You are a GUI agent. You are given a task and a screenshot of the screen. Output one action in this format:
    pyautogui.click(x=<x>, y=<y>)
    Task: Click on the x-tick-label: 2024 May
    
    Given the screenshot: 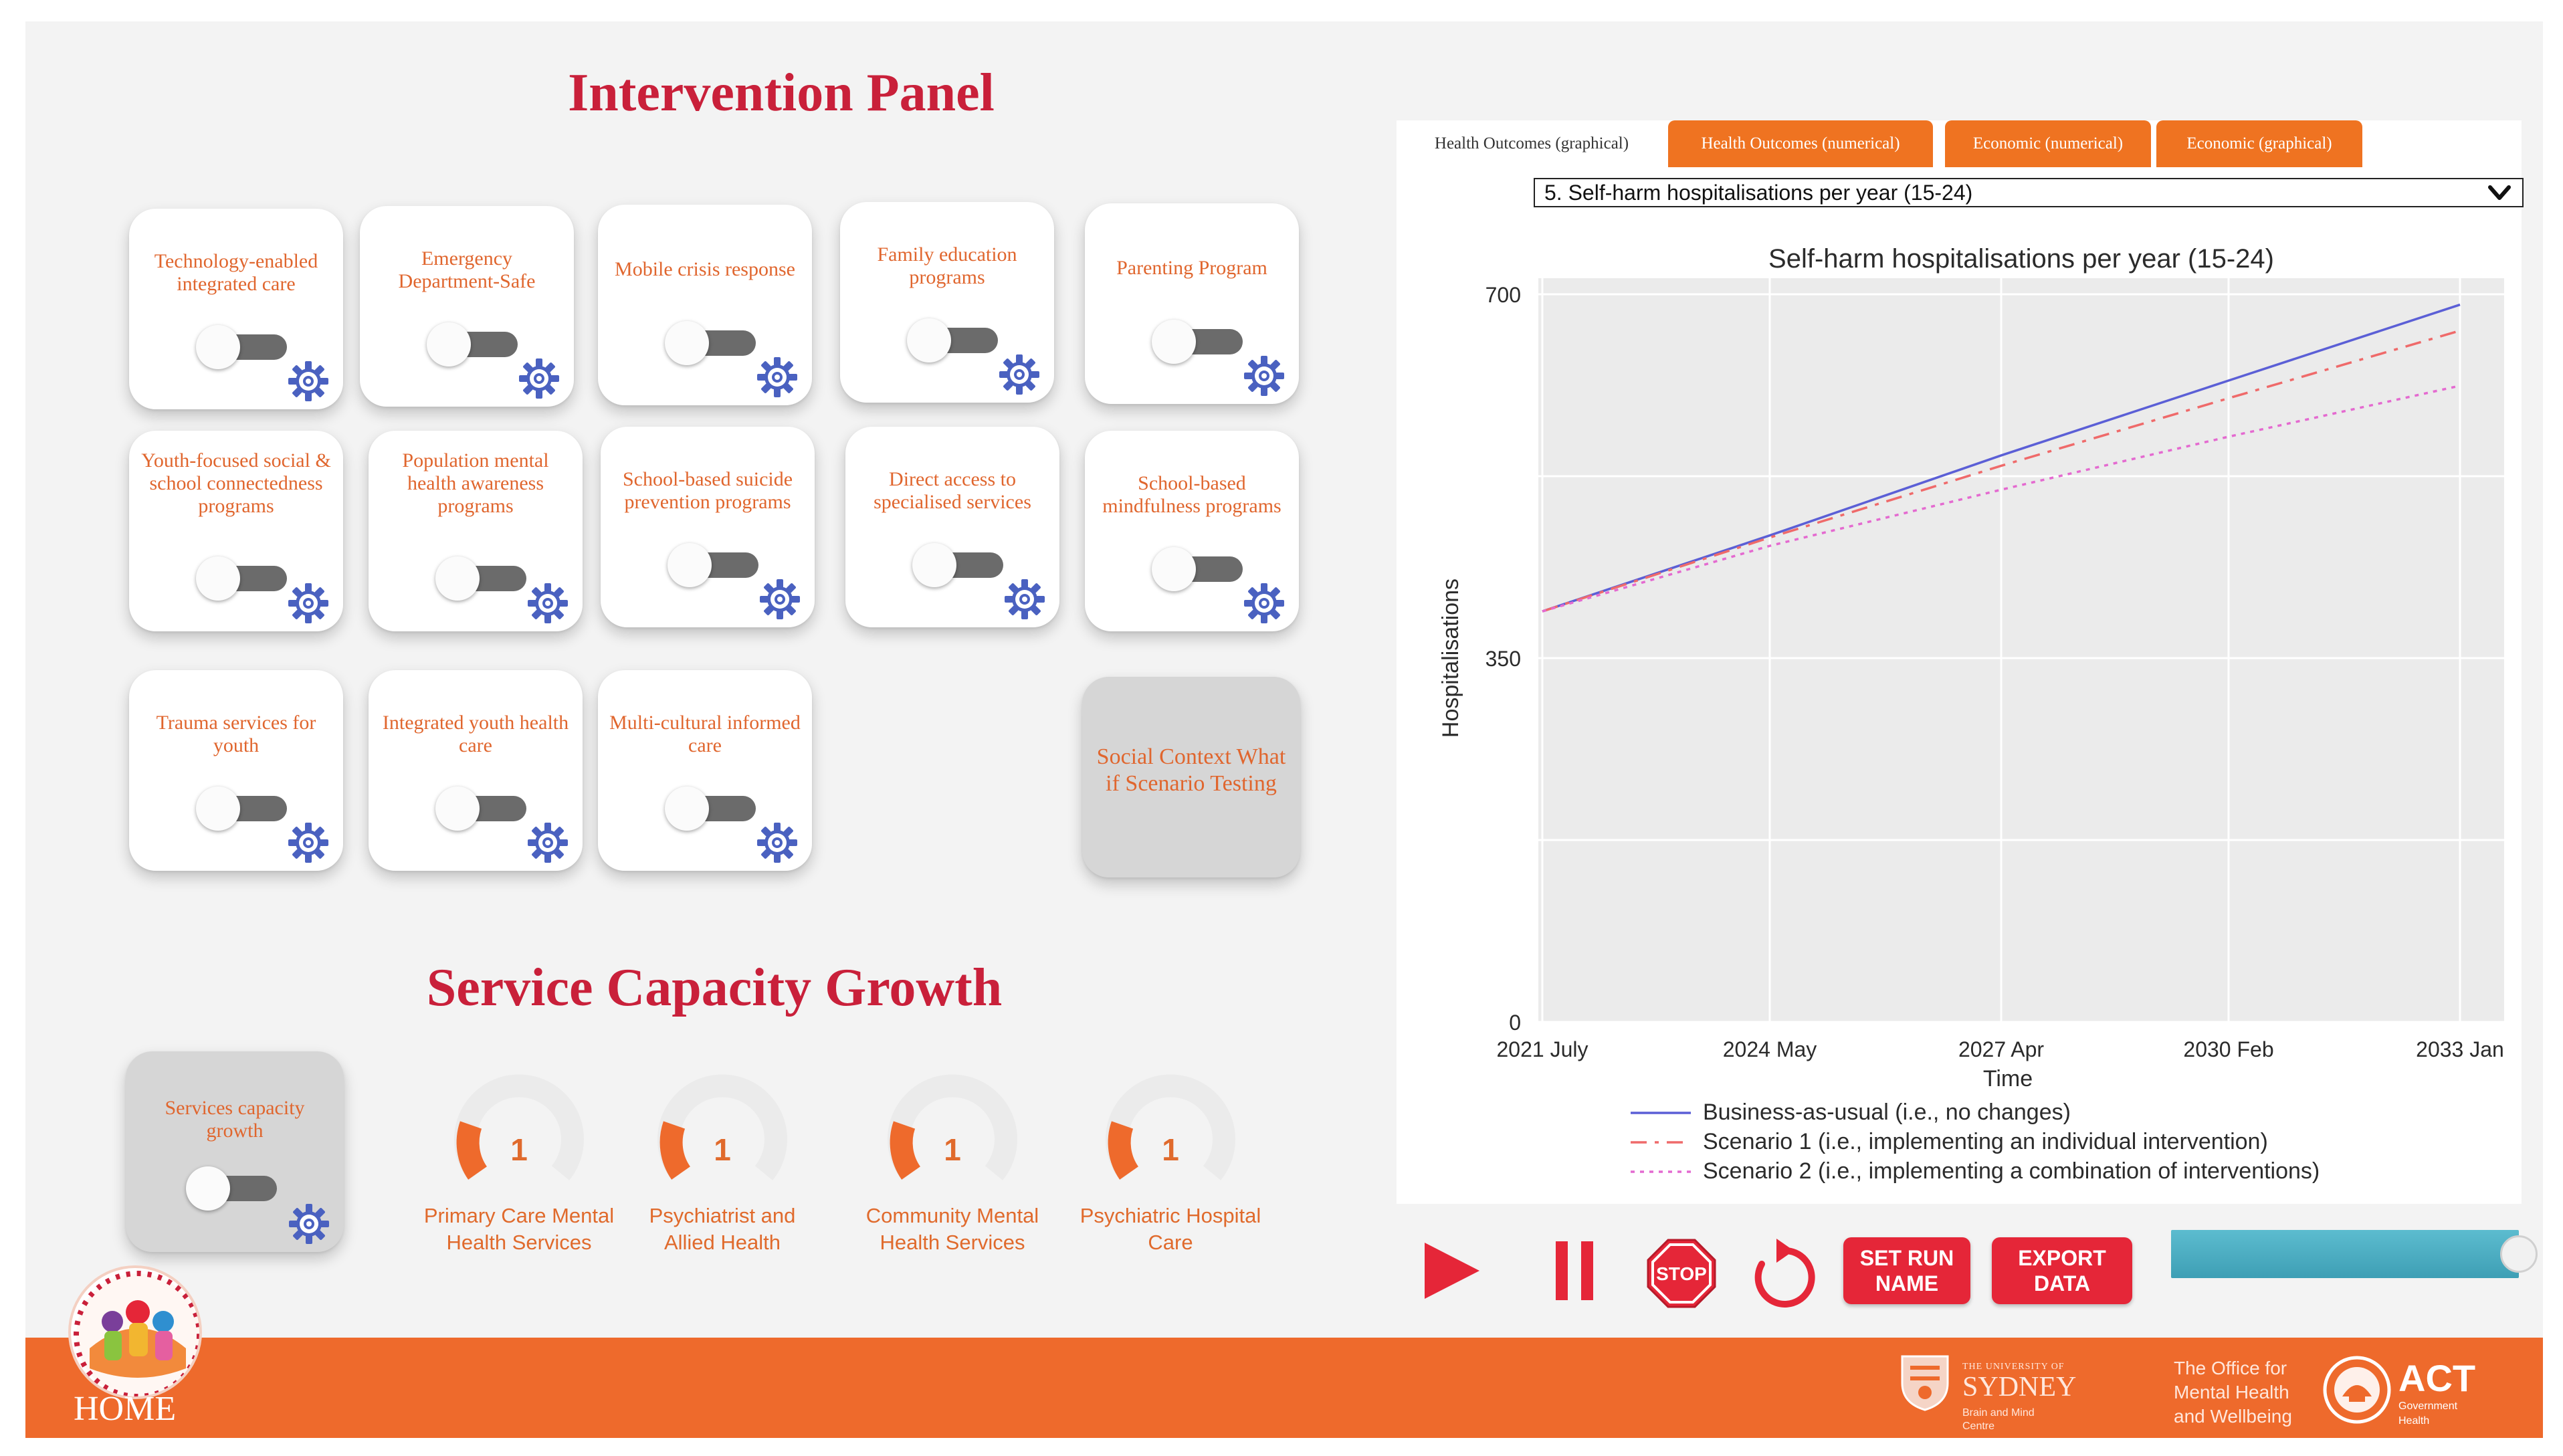 What is the action you would take?
    pyautogui.click(x=1770, y=1049)
    